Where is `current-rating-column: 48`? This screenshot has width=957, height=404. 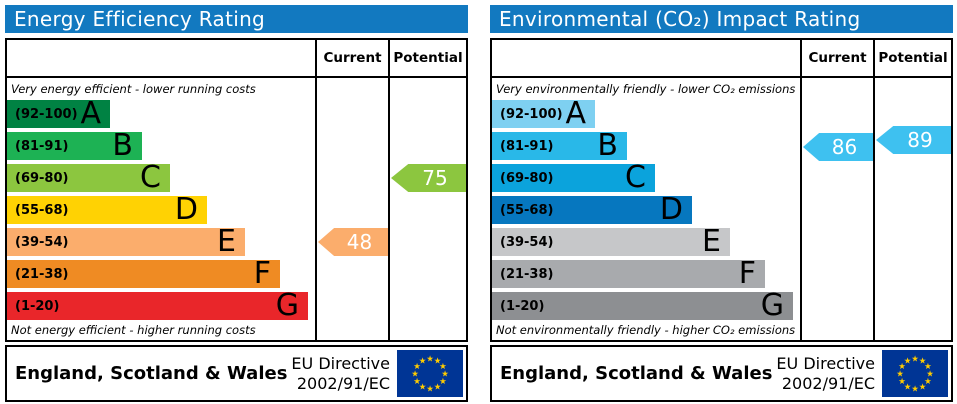 current-rating-column: 48 is located at coordinates (351, 209).